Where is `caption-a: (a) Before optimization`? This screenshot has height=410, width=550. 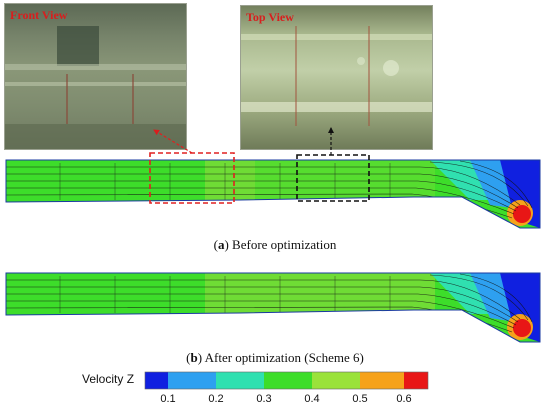
caption-a: (a) Before optimization is located at coordinates (275, 244).